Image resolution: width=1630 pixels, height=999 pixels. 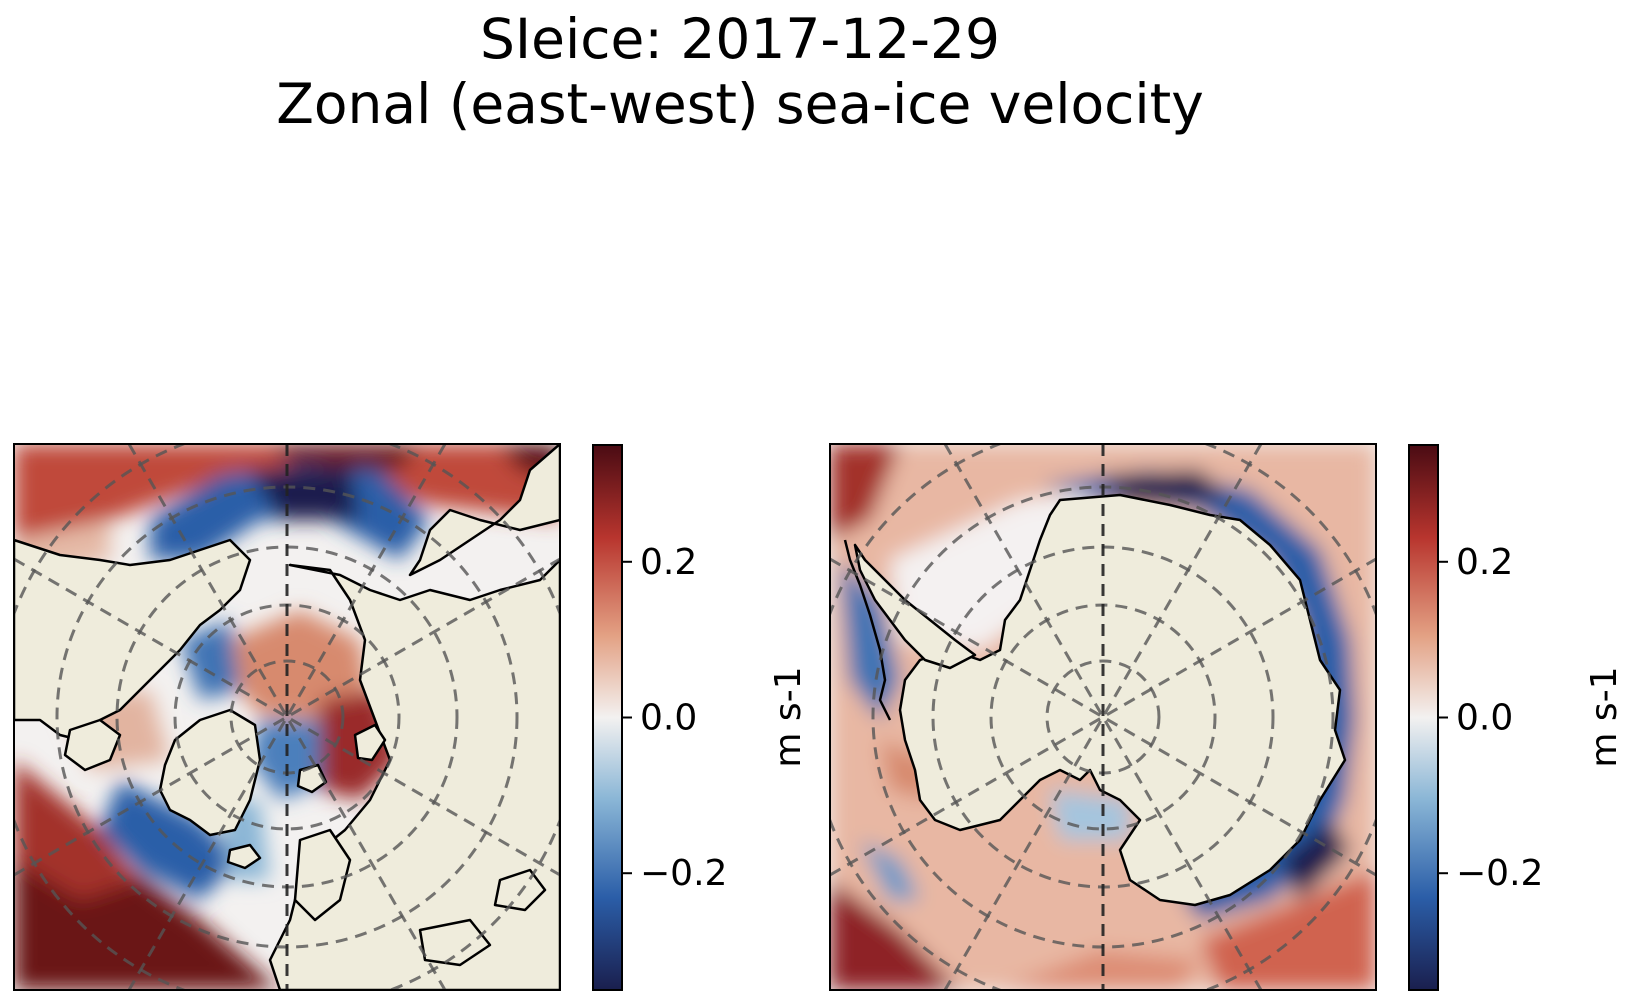 What do you see at coordinates (700, 717) in the screenshot?
I see `north-colorbar: 0.2 0.0 −0.2 m s-1` at bounding box center [700, 717].